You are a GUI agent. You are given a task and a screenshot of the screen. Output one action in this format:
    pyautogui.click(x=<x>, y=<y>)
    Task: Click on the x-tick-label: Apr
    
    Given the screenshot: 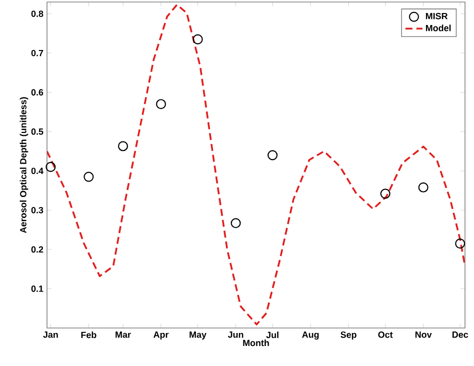 What is the action you would take?
    pyautogui.click(x=161, y=336)
    